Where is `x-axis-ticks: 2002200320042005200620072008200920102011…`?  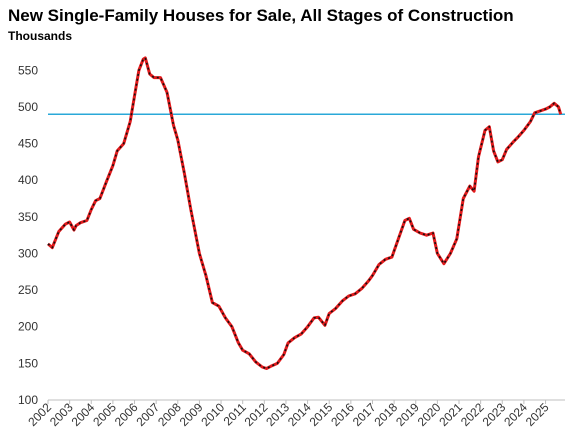 x-axis-ticks: 2002200320042005200620072008200920102011… is located at coordinates (288, 414).